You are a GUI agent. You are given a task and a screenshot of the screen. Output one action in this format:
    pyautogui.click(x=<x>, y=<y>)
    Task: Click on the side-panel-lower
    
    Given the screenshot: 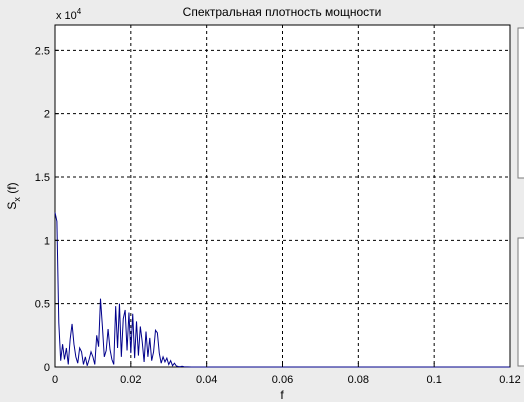 What is the action you would take?
    pyautogui.click(x=520, y=302)
    